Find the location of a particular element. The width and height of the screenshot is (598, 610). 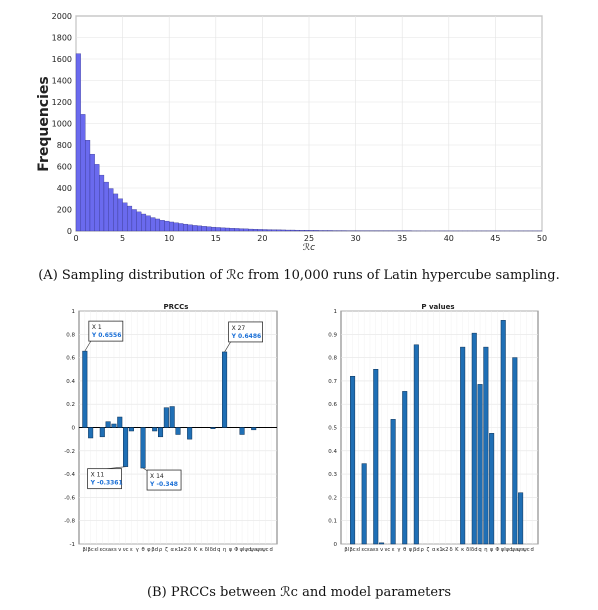

pvalues-x-tick-label: κ1 is located at coordinates (439, 550).